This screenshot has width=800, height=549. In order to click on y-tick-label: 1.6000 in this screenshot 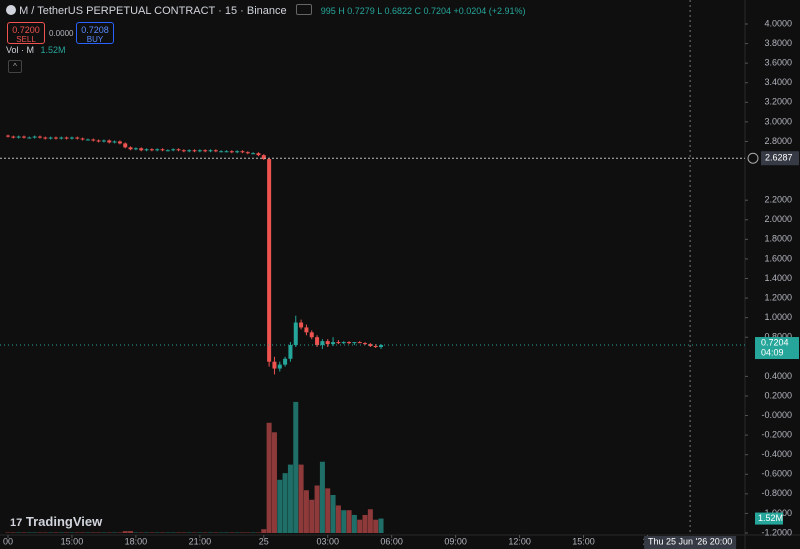, I will do `click(778, 258)`.